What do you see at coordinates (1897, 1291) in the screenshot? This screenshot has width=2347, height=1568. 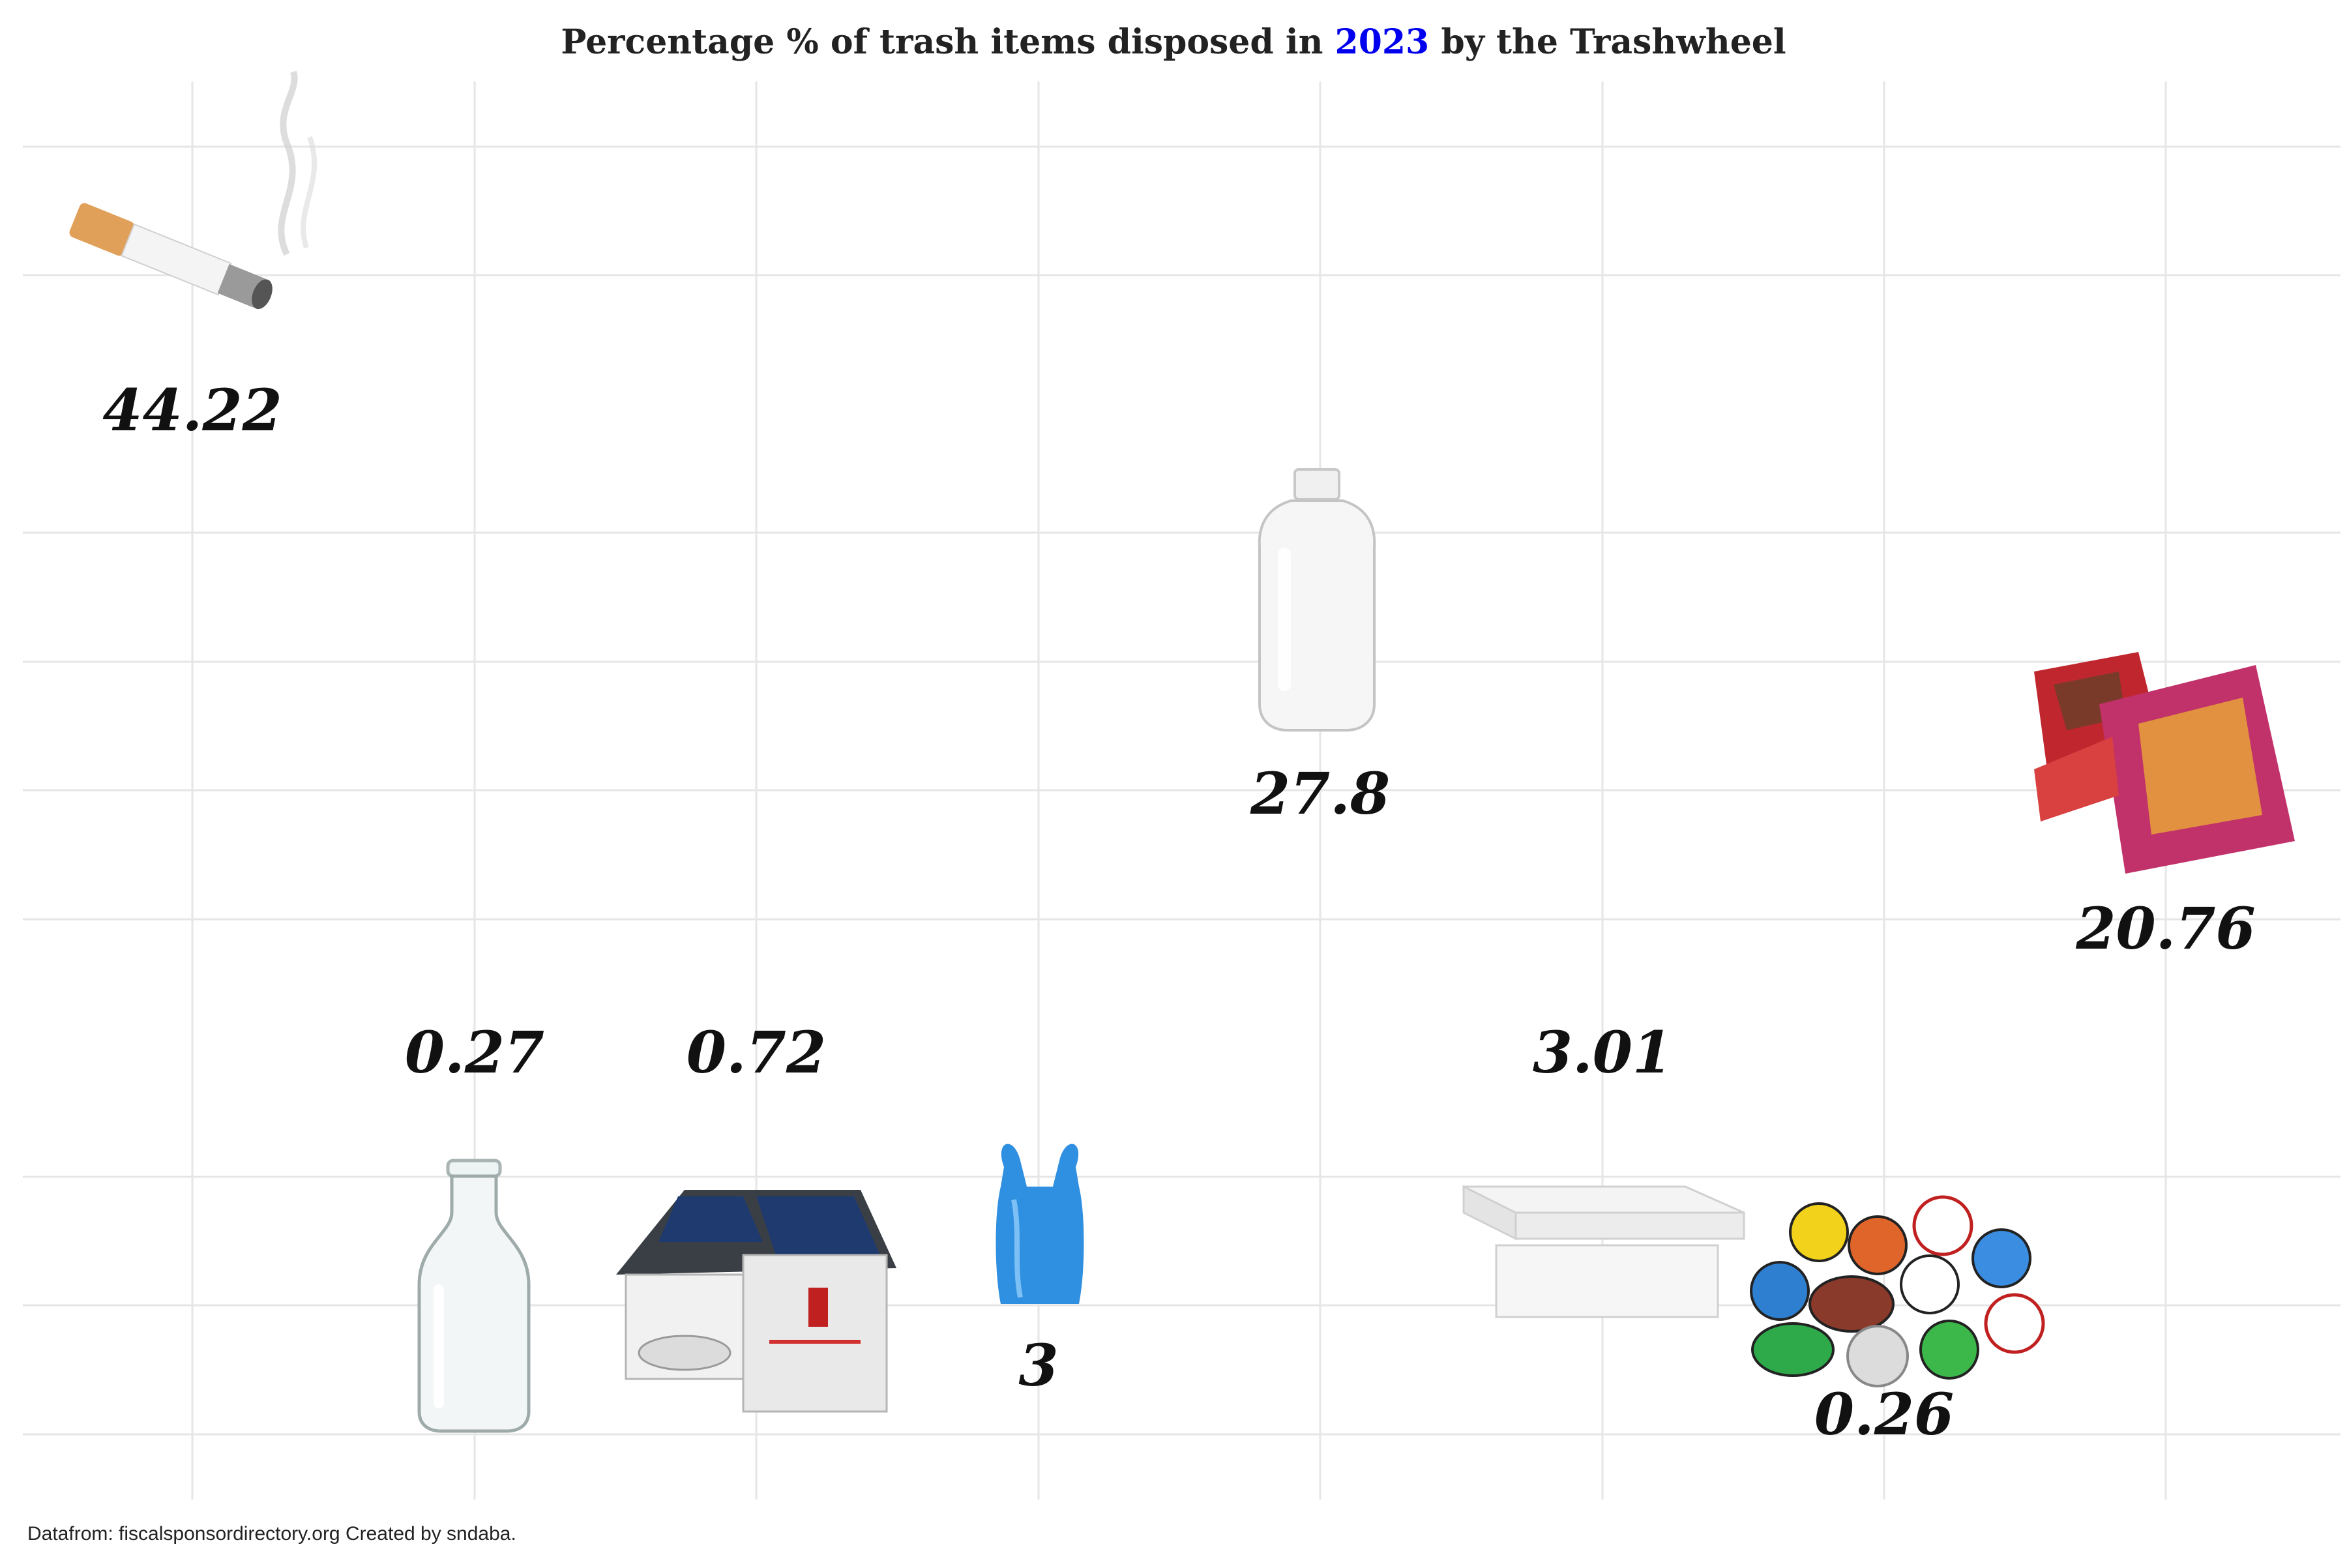 I see `sports-balls-icon` at bounding box center [1897, 1291].